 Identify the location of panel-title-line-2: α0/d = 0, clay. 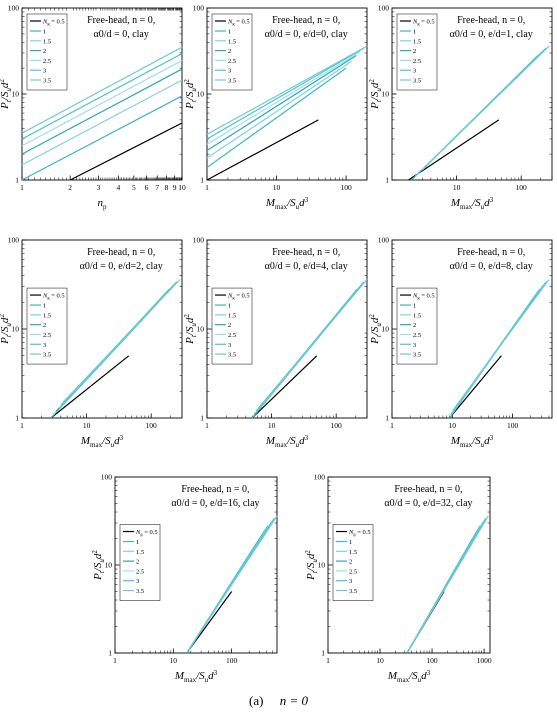
(121, 34).